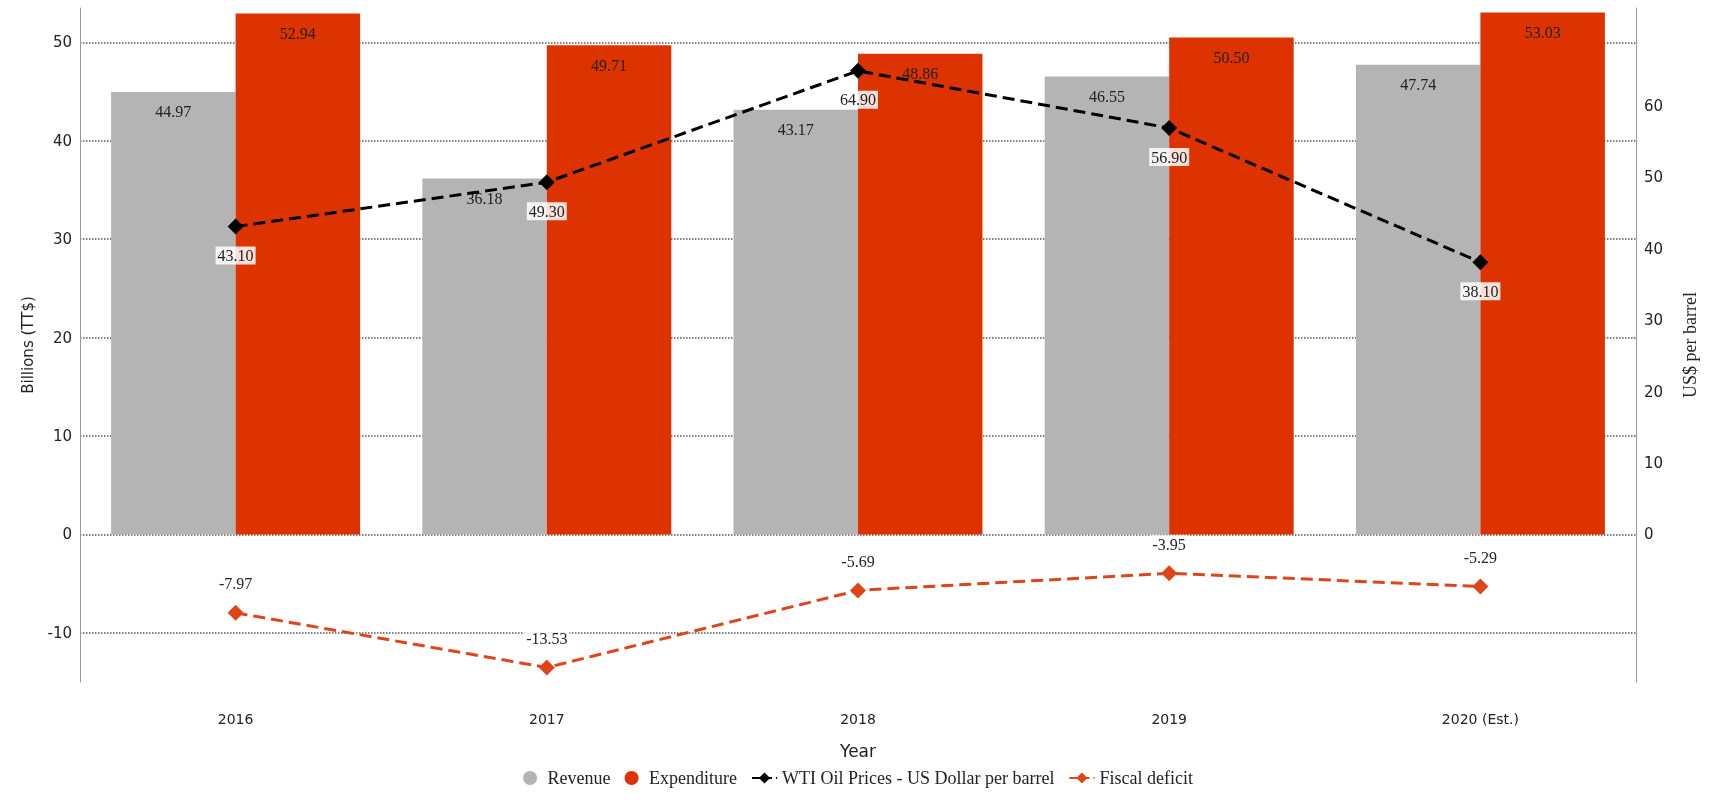 This screenshot has width=1716, height=802. What do you see at coordinates (858, 561) in the screenshot?
I see `data-label: -5.69` at bounding box center [858, 561].